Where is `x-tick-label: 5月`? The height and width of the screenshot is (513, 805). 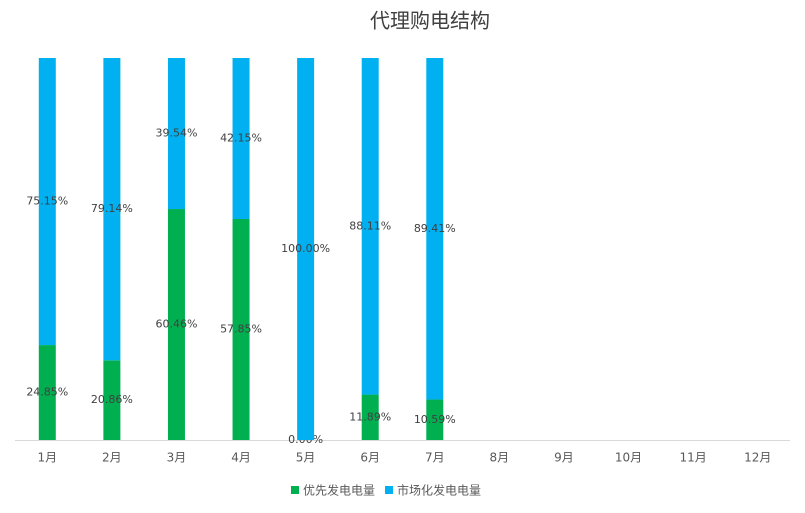
x-tick-label: 5月 is located at coordinates (306, 458).